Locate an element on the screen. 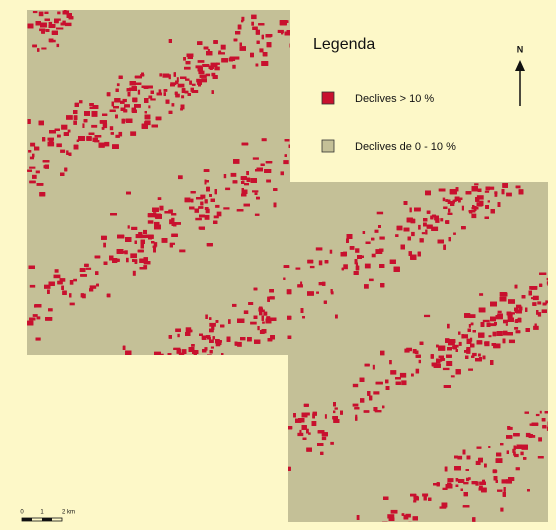 This screenshot has height=530, width=556. scale-bar-segment is located at coordinates (47, 519).